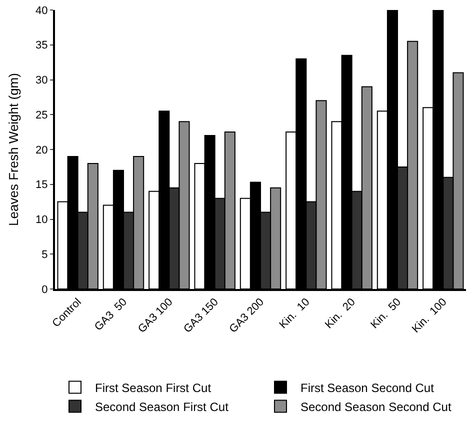  What do you see at coordinates (13, 149) in the screenshot?
I see `y-axis-title: Leaves Fresh Weight (gm)` at bounding box center [13, 149].